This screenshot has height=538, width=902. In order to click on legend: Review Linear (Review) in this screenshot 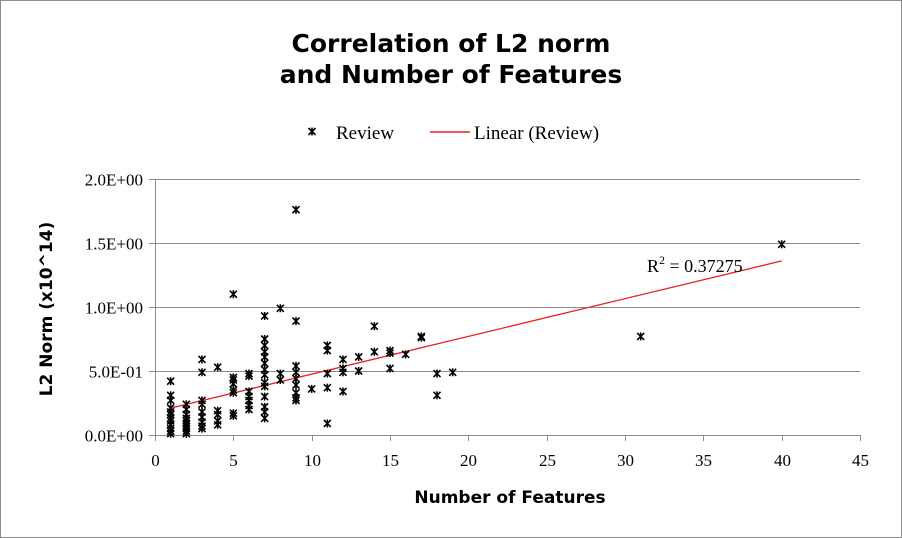, I will do `click(453, 133)`.